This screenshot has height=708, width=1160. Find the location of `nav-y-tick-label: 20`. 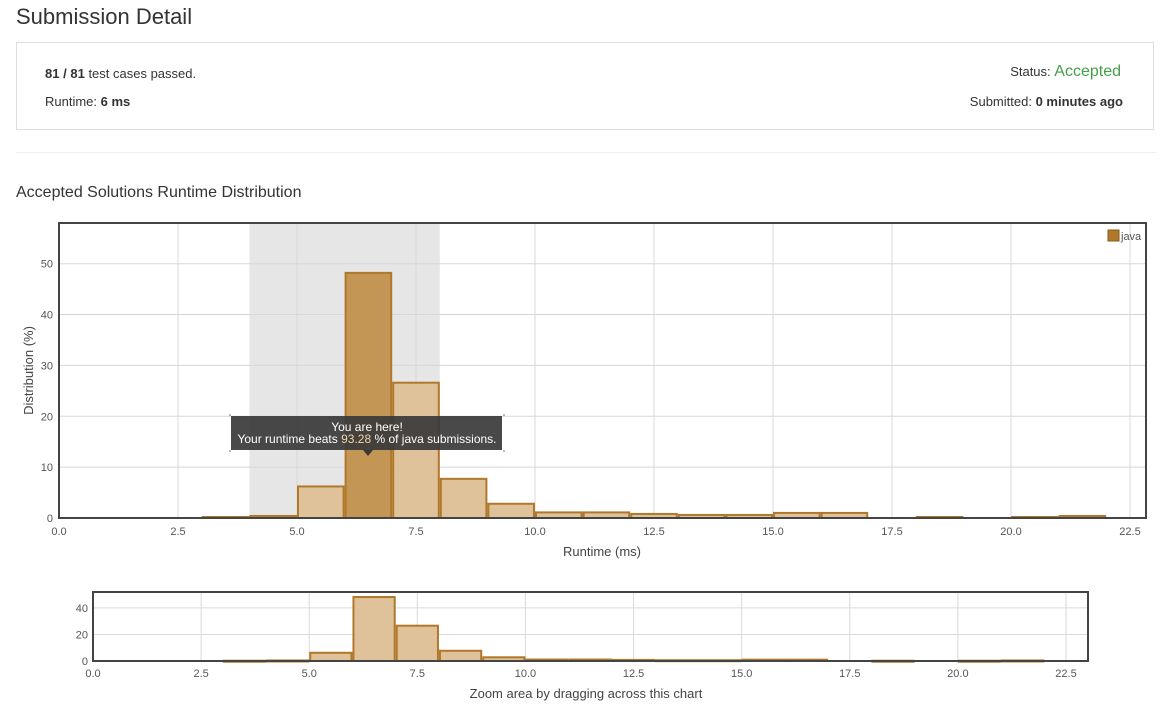

nav-y-tick-label: 20 is located at coordinates (82, 635).